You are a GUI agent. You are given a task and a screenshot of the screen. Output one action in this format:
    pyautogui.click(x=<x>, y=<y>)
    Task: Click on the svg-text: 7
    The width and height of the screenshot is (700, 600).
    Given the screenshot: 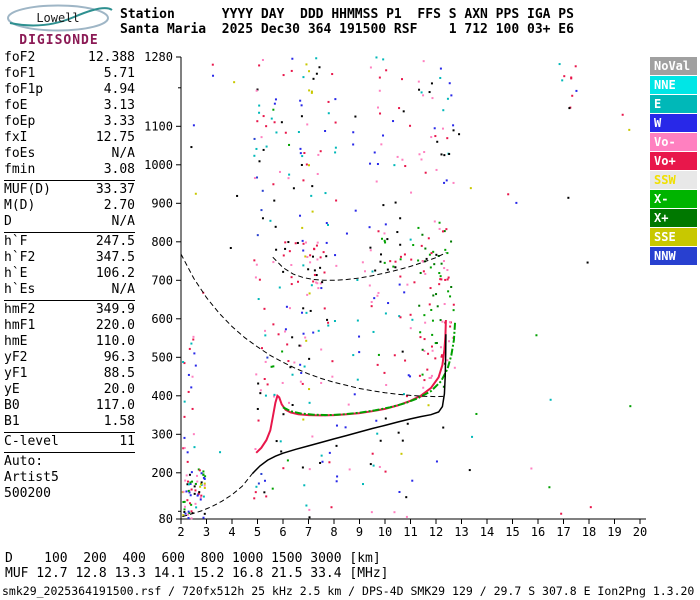 What is the action you would take?
    pyautogui.click(x=308, y=532)
    